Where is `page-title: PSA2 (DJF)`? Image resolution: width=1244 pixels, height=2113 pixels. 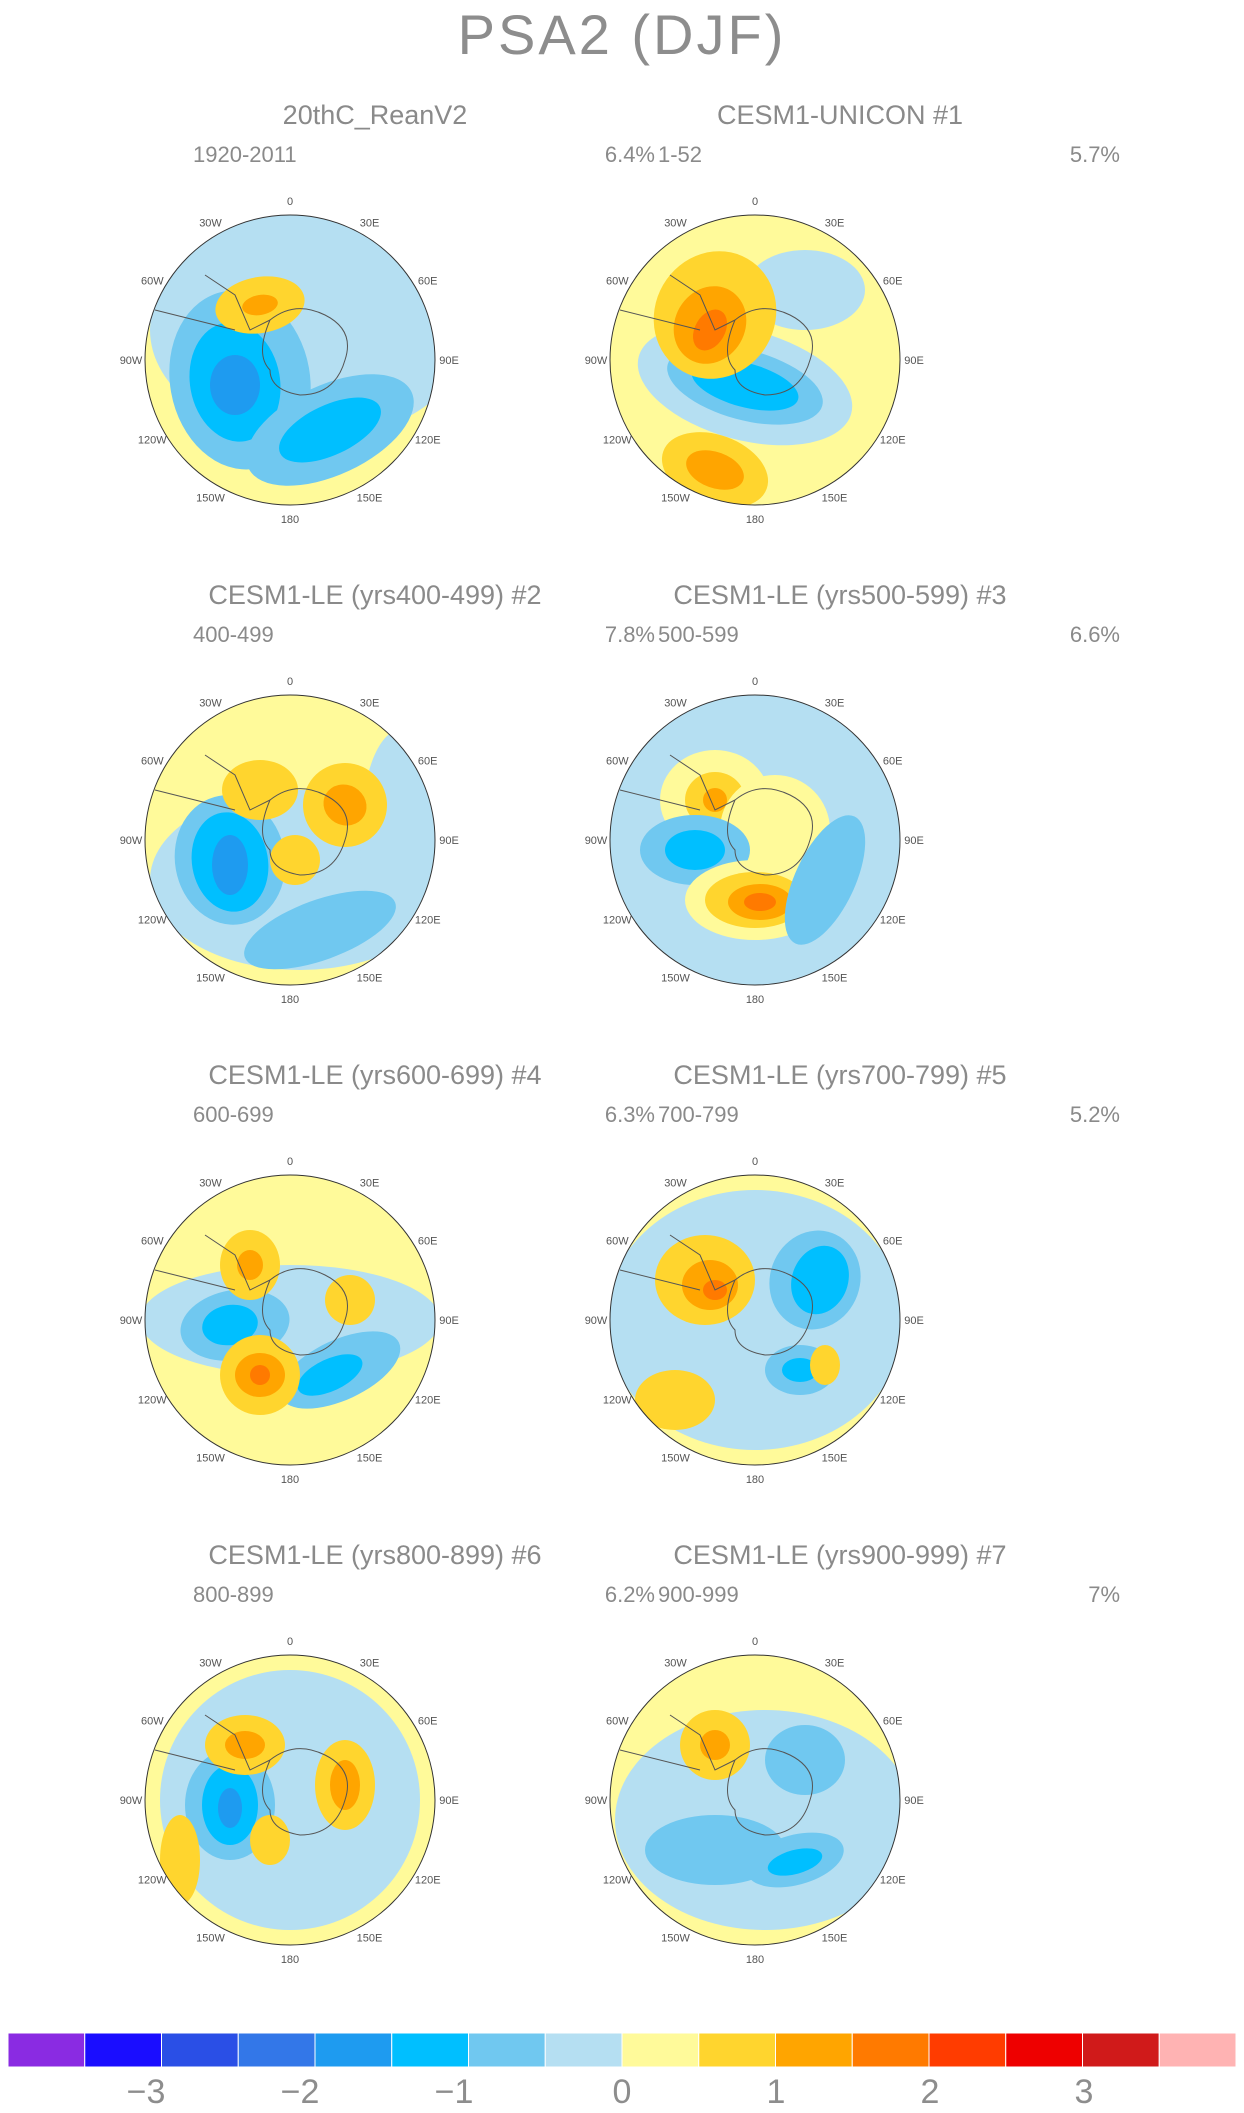
page-title: PSA2 (DJF) is located at coordinates (622, 34).